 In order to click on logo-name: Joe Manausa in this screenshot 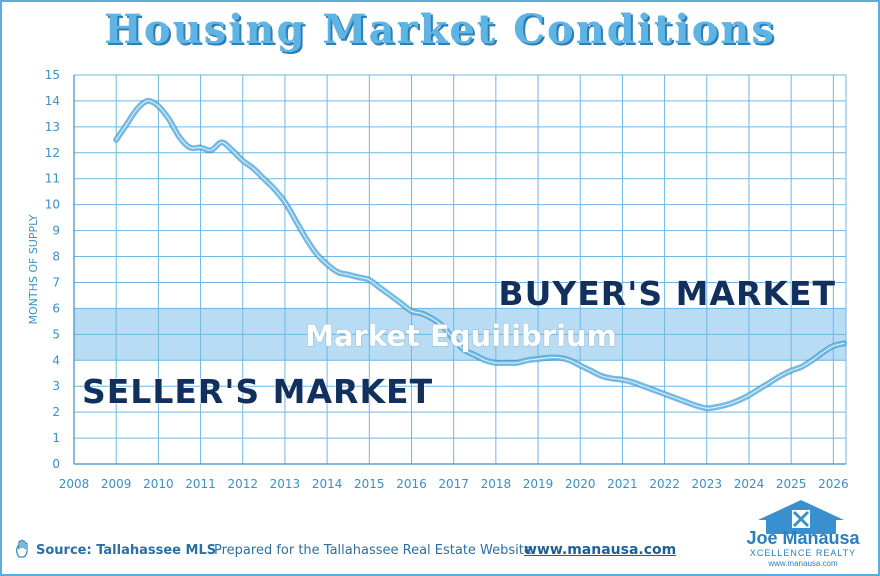, I will do `click(803, 538)`.